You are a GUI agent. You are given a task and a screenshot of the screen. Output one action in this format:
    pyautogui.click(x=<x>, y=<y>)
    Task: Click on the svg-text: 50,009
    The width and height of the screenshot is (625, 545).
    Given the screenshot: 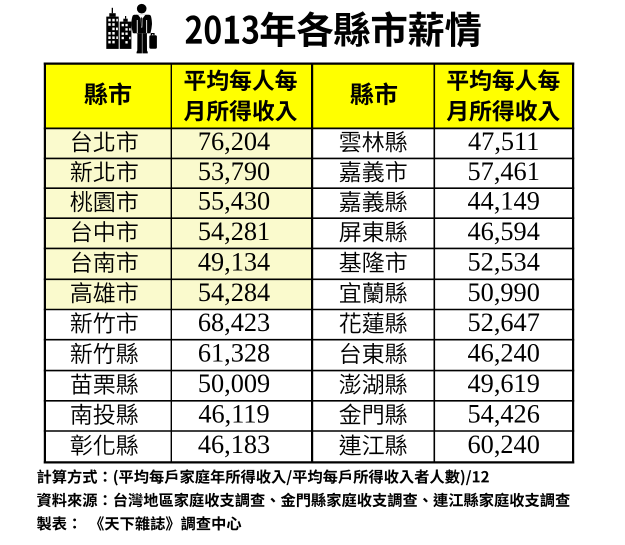 What is the action you would take?
    pyautogui.click(x=234, y=383)
    